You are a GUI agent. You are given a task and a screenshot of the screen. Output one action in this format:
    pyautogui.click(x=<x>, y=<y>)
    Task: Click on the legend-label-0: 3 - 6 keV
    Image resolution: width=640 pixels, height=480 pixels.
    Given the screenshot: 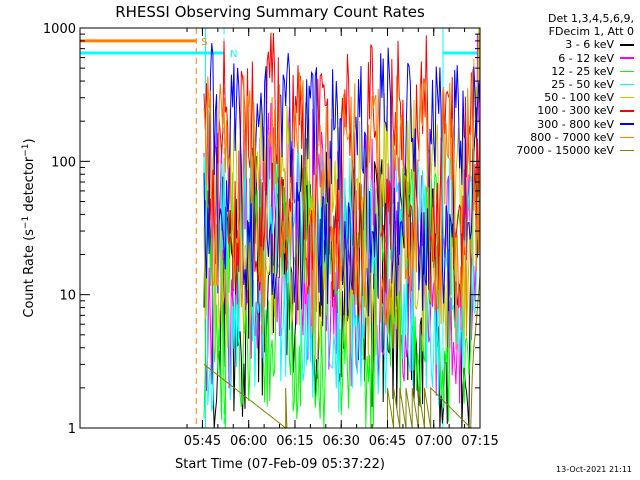 What is the action you would take?
    pyautogui.click(x=589, y=45)
    